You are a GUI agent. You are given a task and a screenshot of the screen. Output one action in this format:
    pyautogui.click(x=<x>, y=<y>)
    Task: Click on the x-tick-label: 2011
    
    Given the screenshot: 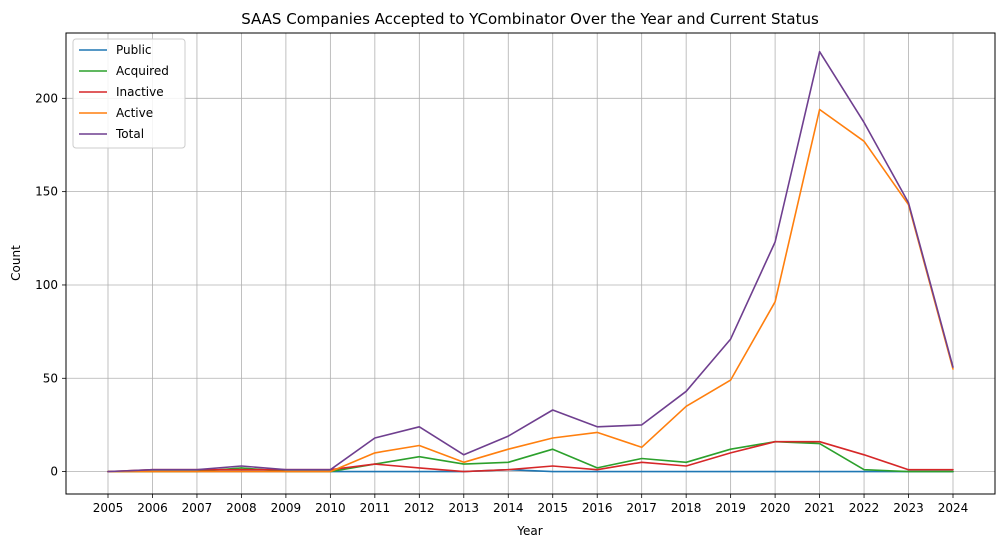 What is the action you would take?
    pyautogui.click(x=375, y=508)
    